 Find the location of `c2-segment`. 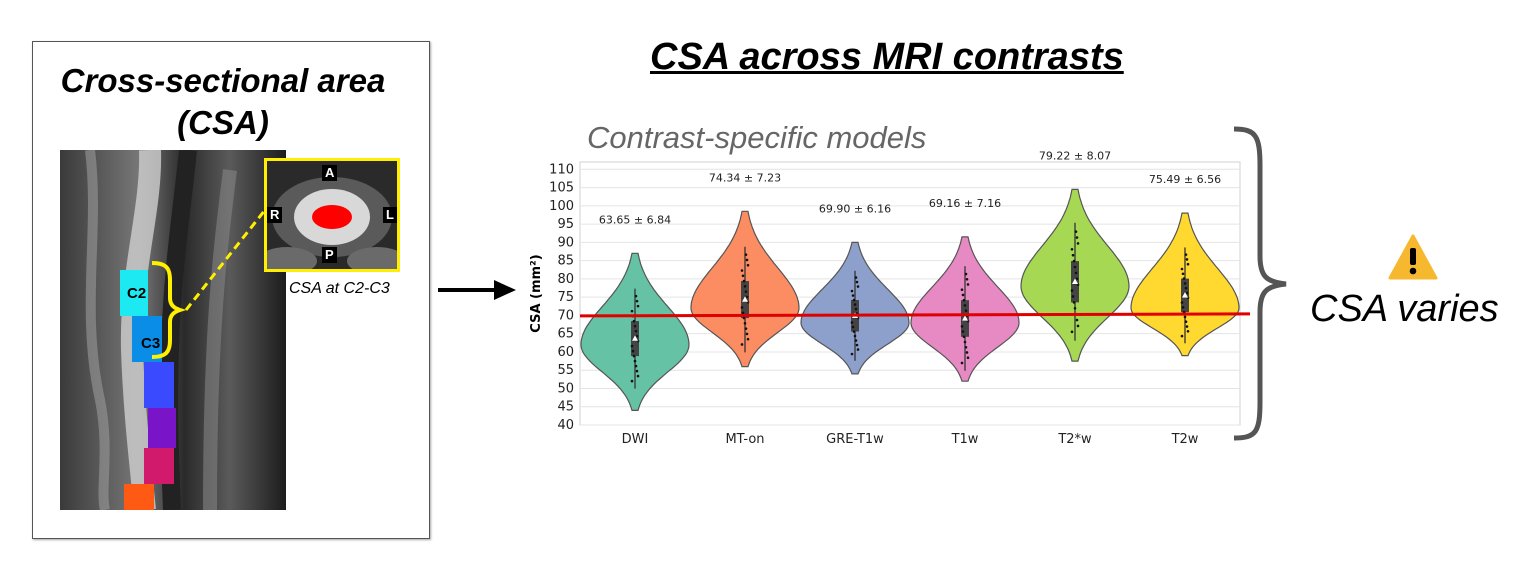

c2-segment is located at coordinates (134, 293).